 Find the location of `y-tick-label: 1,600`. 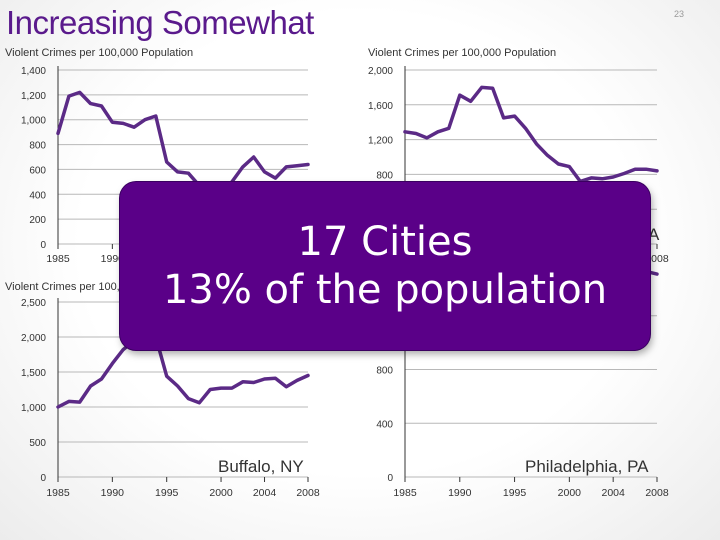

y-tick-label: 1,600 is located at coordinates (380, 106).